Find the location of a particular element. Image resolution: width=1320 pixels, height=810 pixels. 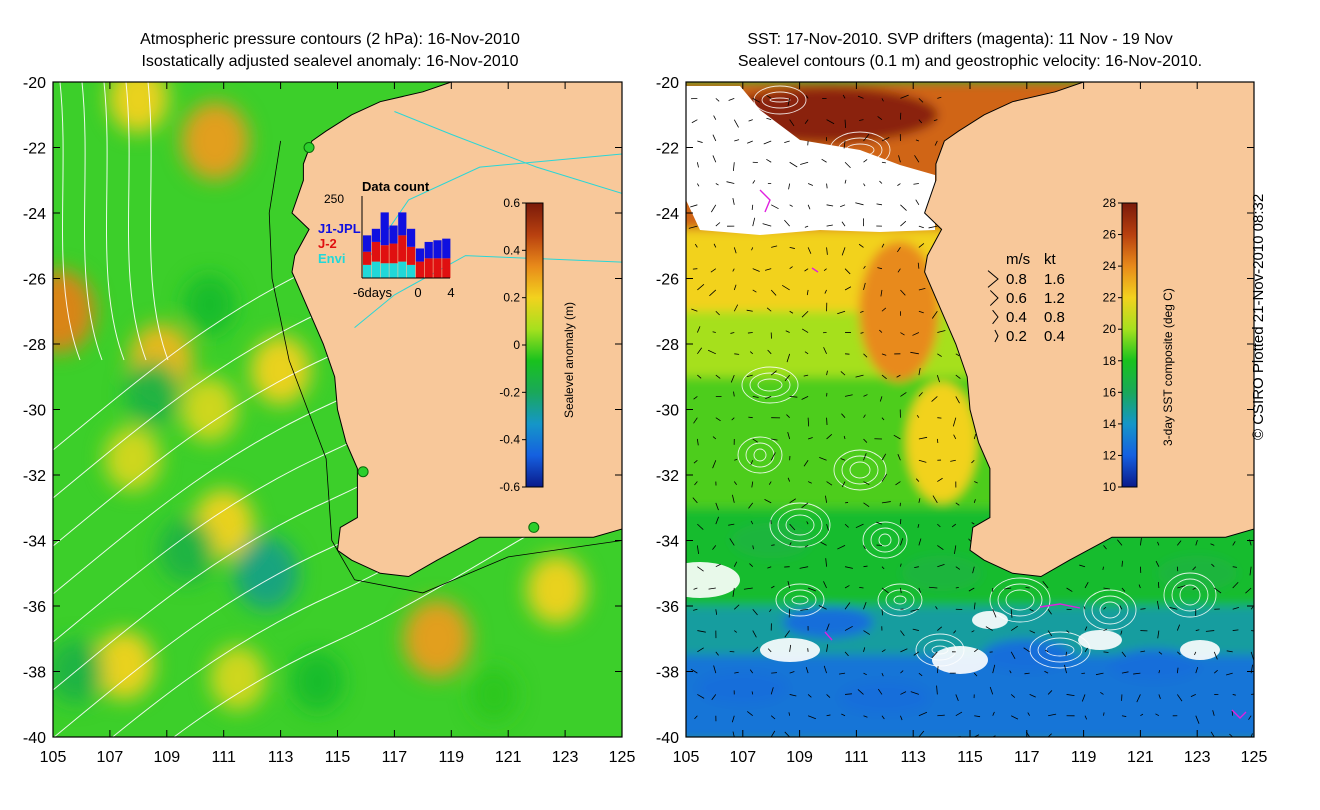

left-y-tick-label: -22 is located at coordinates (34, 149).